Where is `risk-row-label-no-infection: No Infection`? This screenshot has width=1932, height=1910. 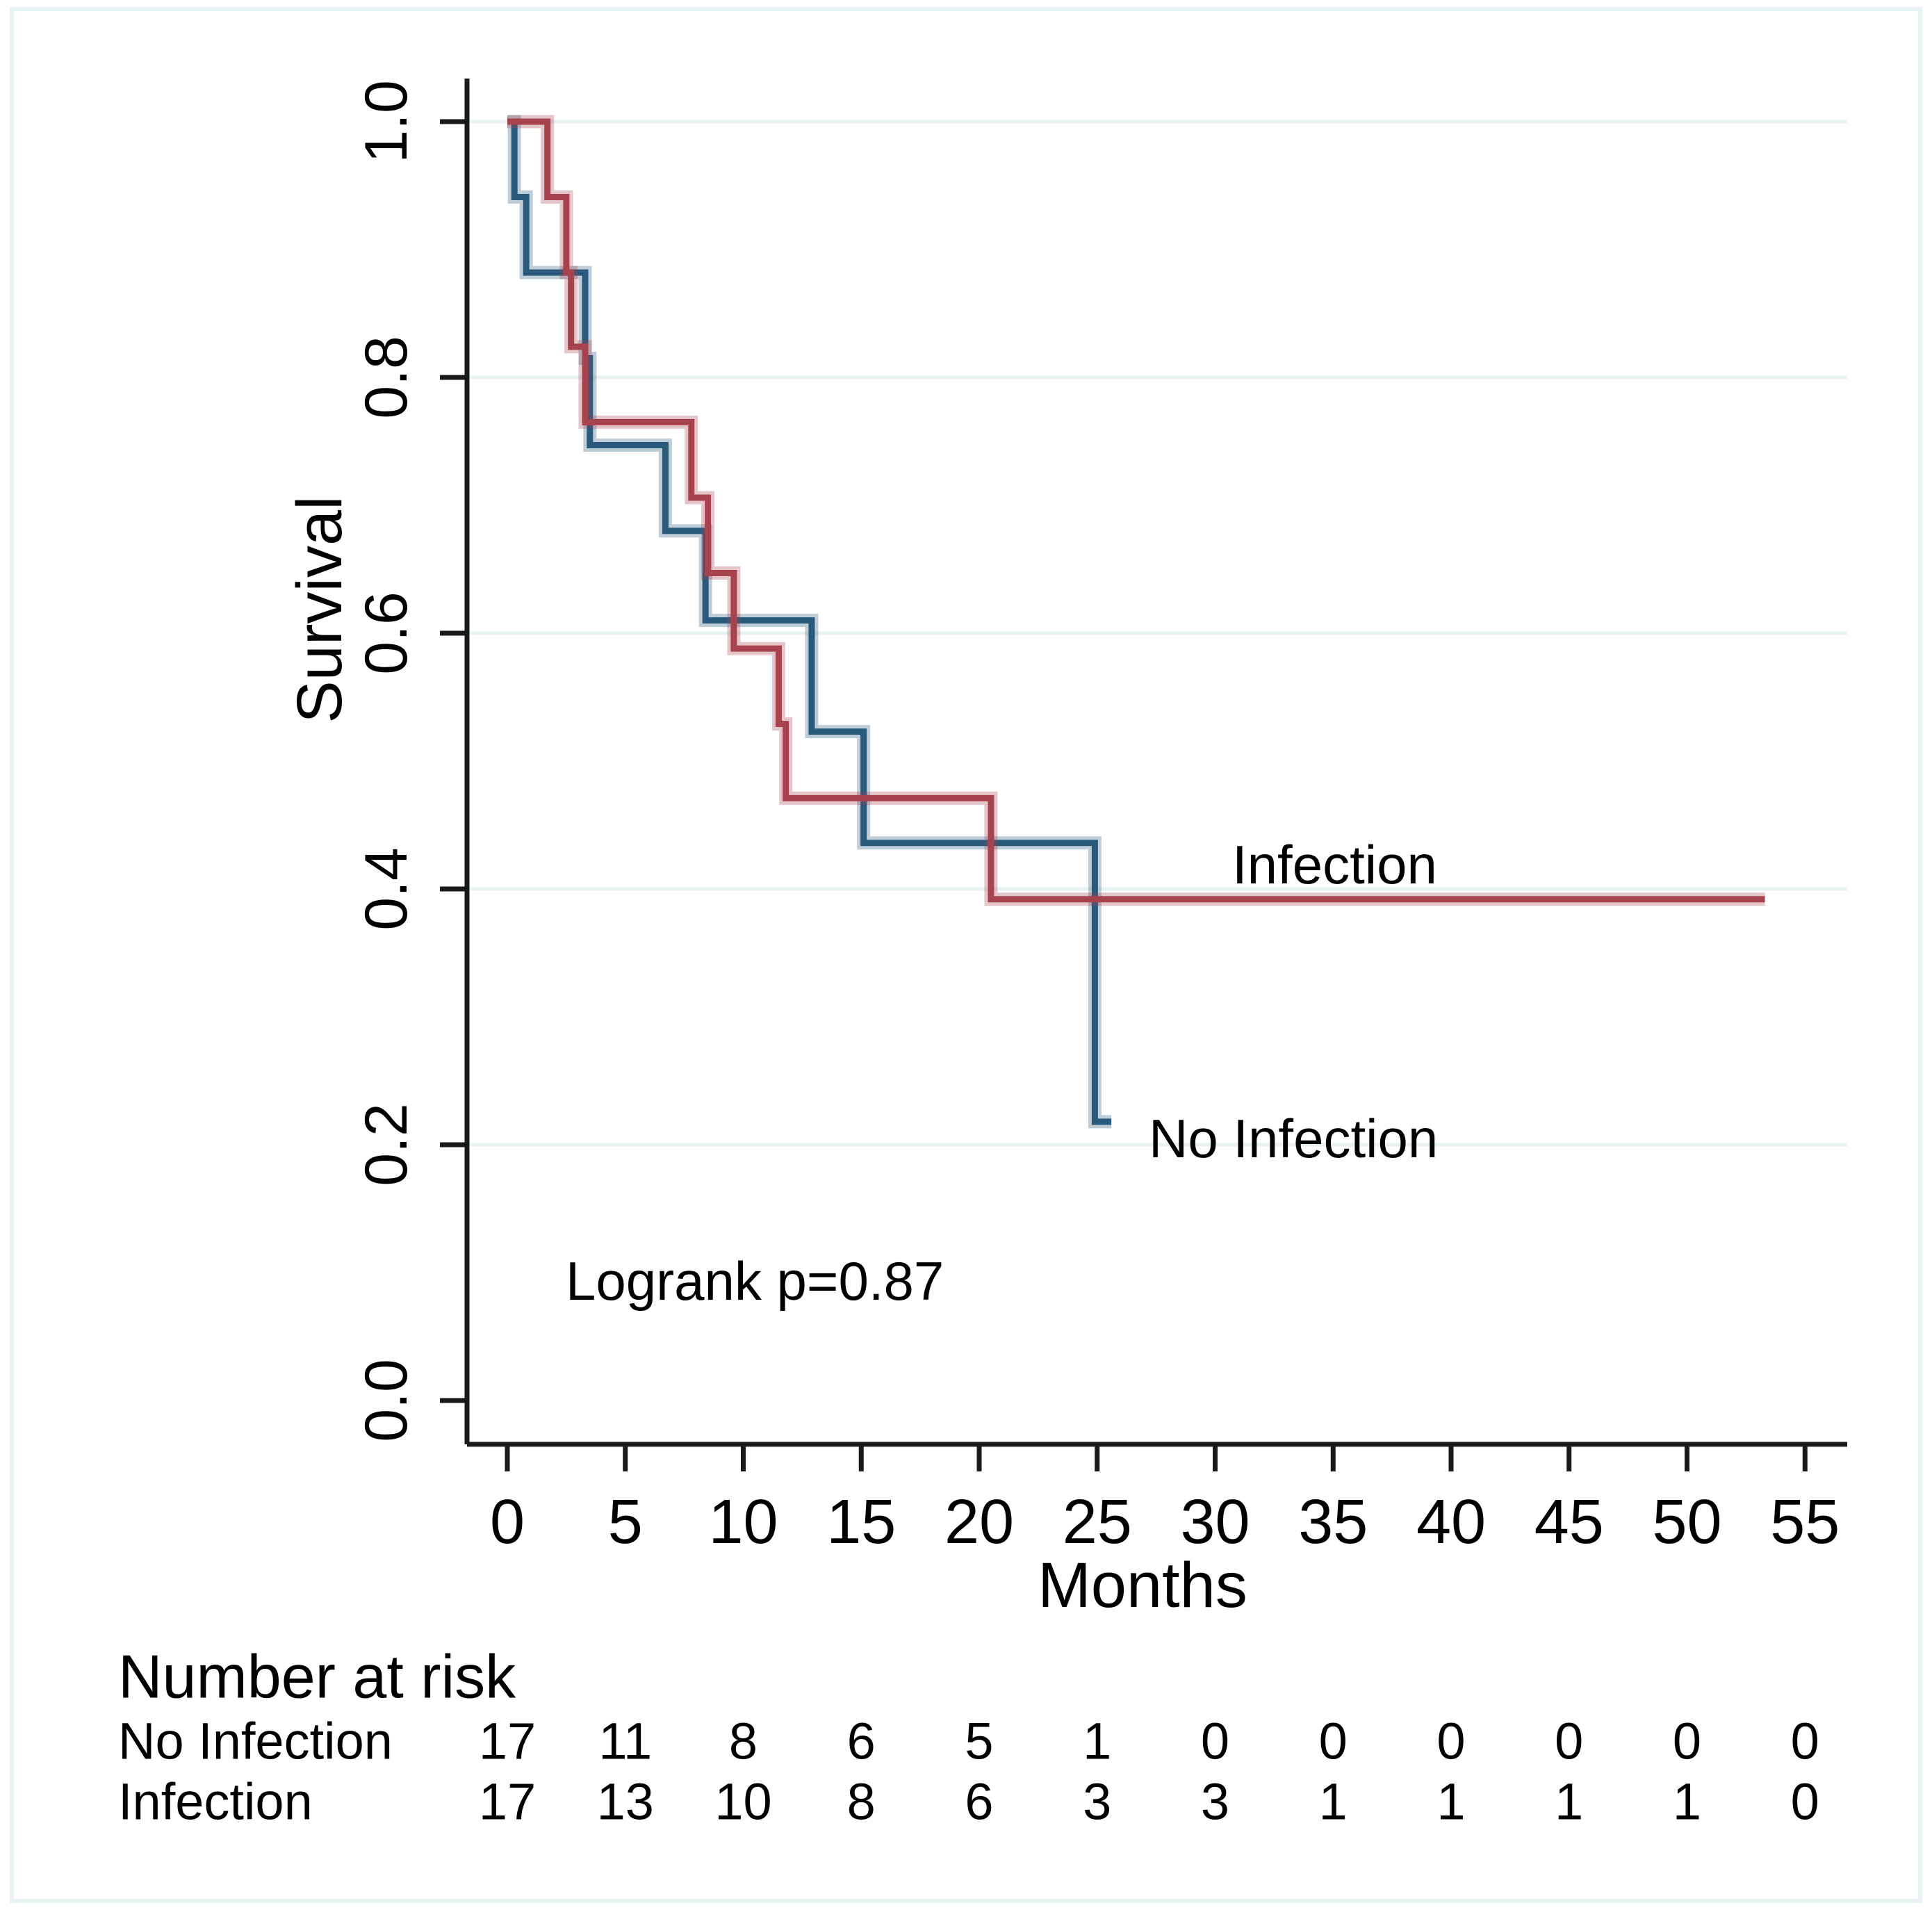
risk-row-label-no-infection: No Infection is located at coordinates (255, 1741).